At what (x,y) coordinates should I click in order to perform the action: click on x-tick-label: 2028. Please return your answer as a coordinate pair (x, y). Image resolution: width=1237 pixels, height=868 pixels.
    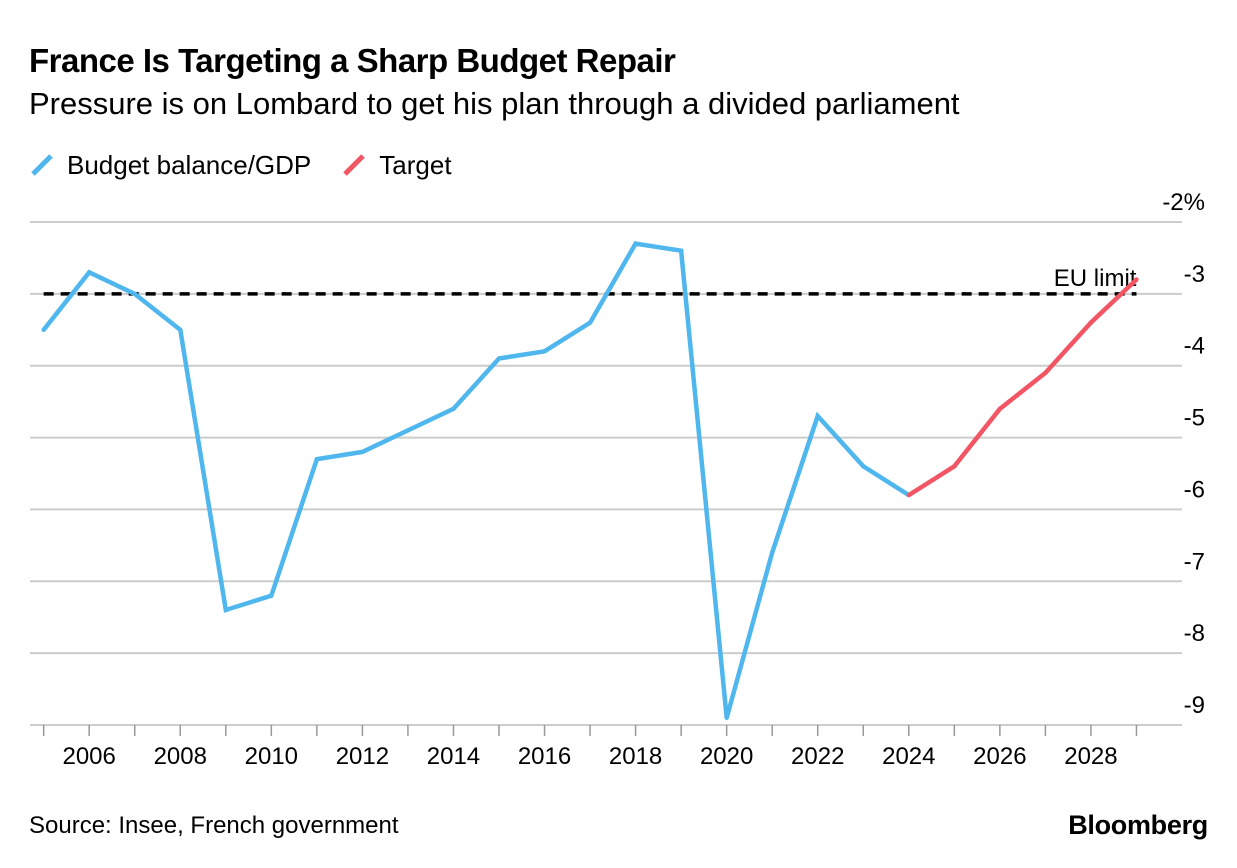
    Looking at the image, I should click on (1090, 756).